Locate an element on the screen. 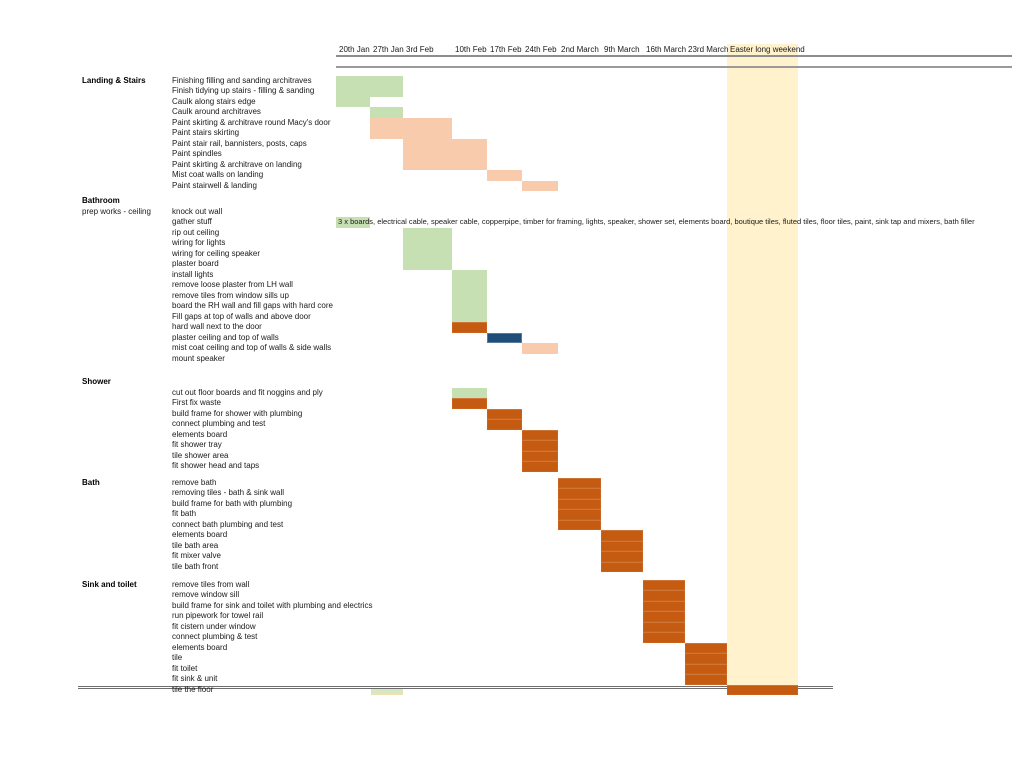  section-label-4: Sink and toilet is located at coordinates (109, 584).